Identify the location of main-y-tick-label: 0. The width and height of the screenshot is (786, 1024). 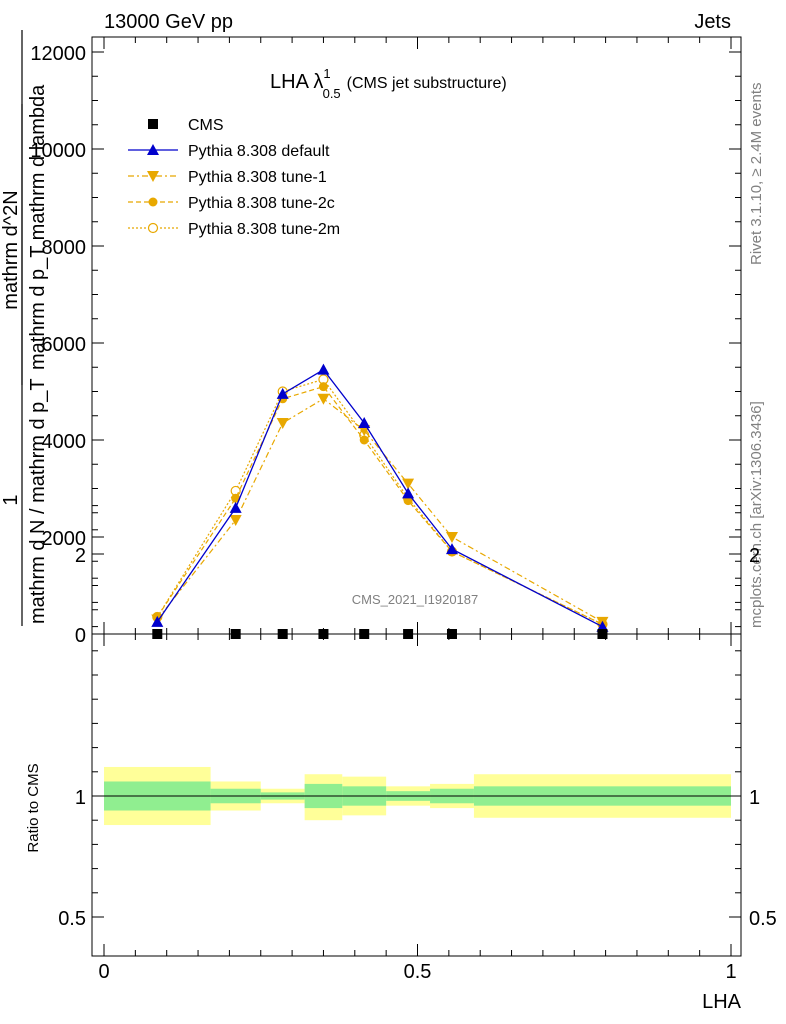
(80, 636).